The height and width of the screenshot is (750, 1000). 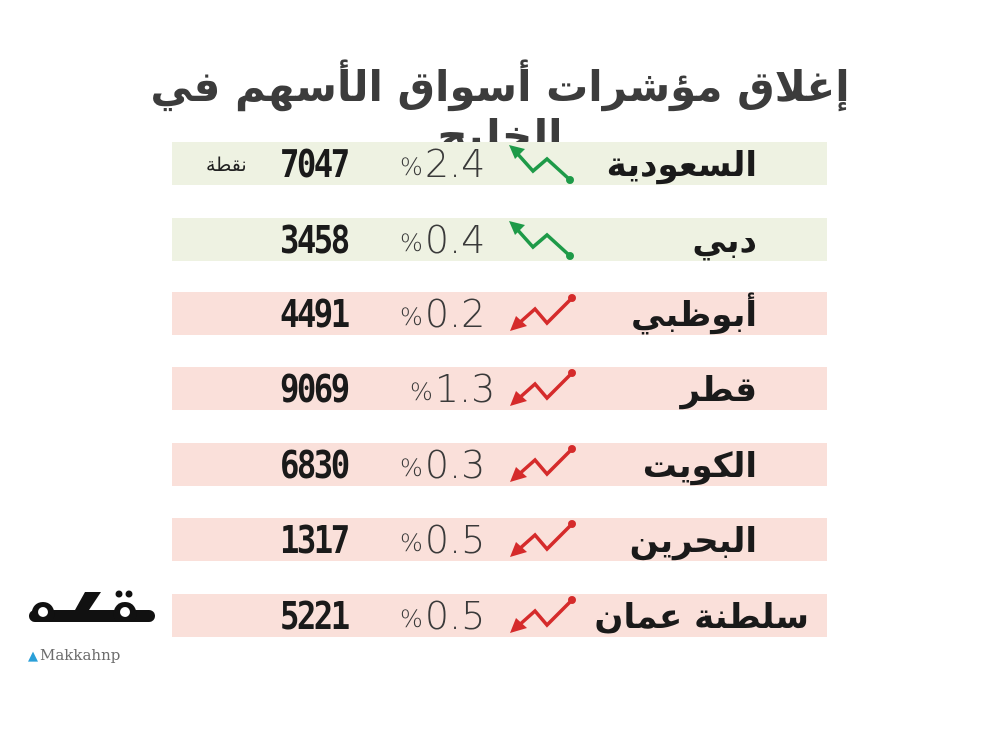 What do you see at coordinates (499, 465) in the screenshot?
I see `market-row-kuwait: الكويت %0.3 6830` at bounding box center [499, 465].